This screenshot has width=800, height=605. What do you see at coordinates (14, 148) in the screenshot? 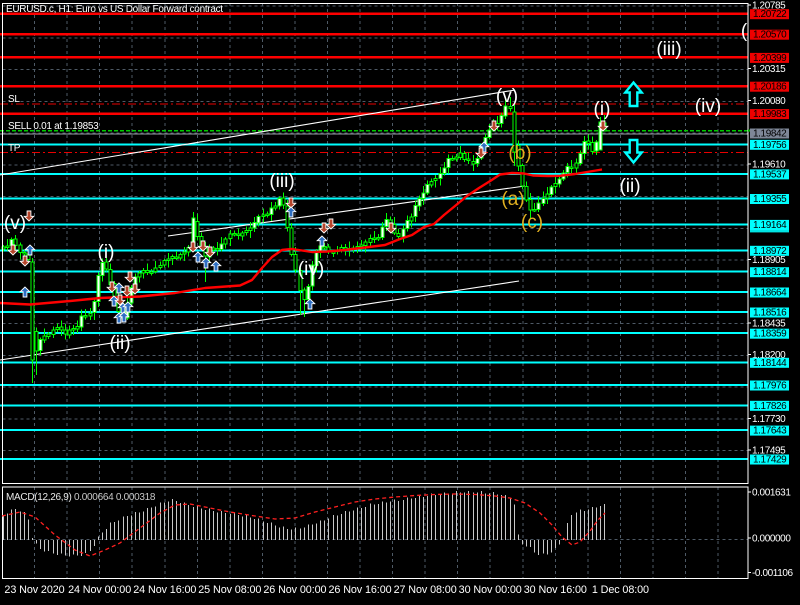
I see `svg-text: TP` at bounding box center [14, 148].